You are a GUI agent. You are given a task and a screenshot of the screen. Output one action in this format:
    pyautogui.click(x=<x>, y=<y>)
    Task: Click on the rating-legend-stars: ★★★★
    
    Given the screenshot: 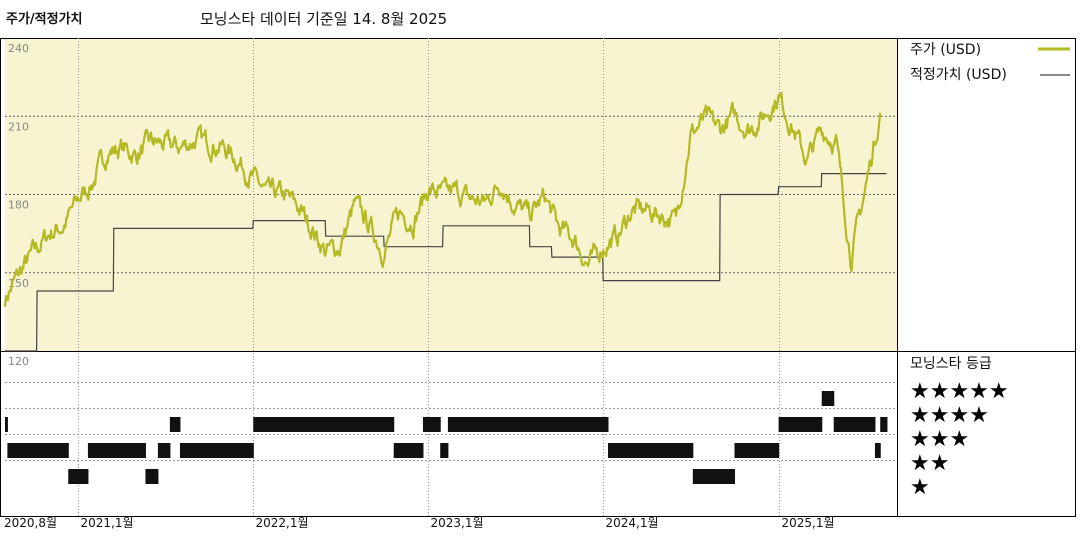 What is the action you would take?
    pyautogui.click(x=949, y=415)
    